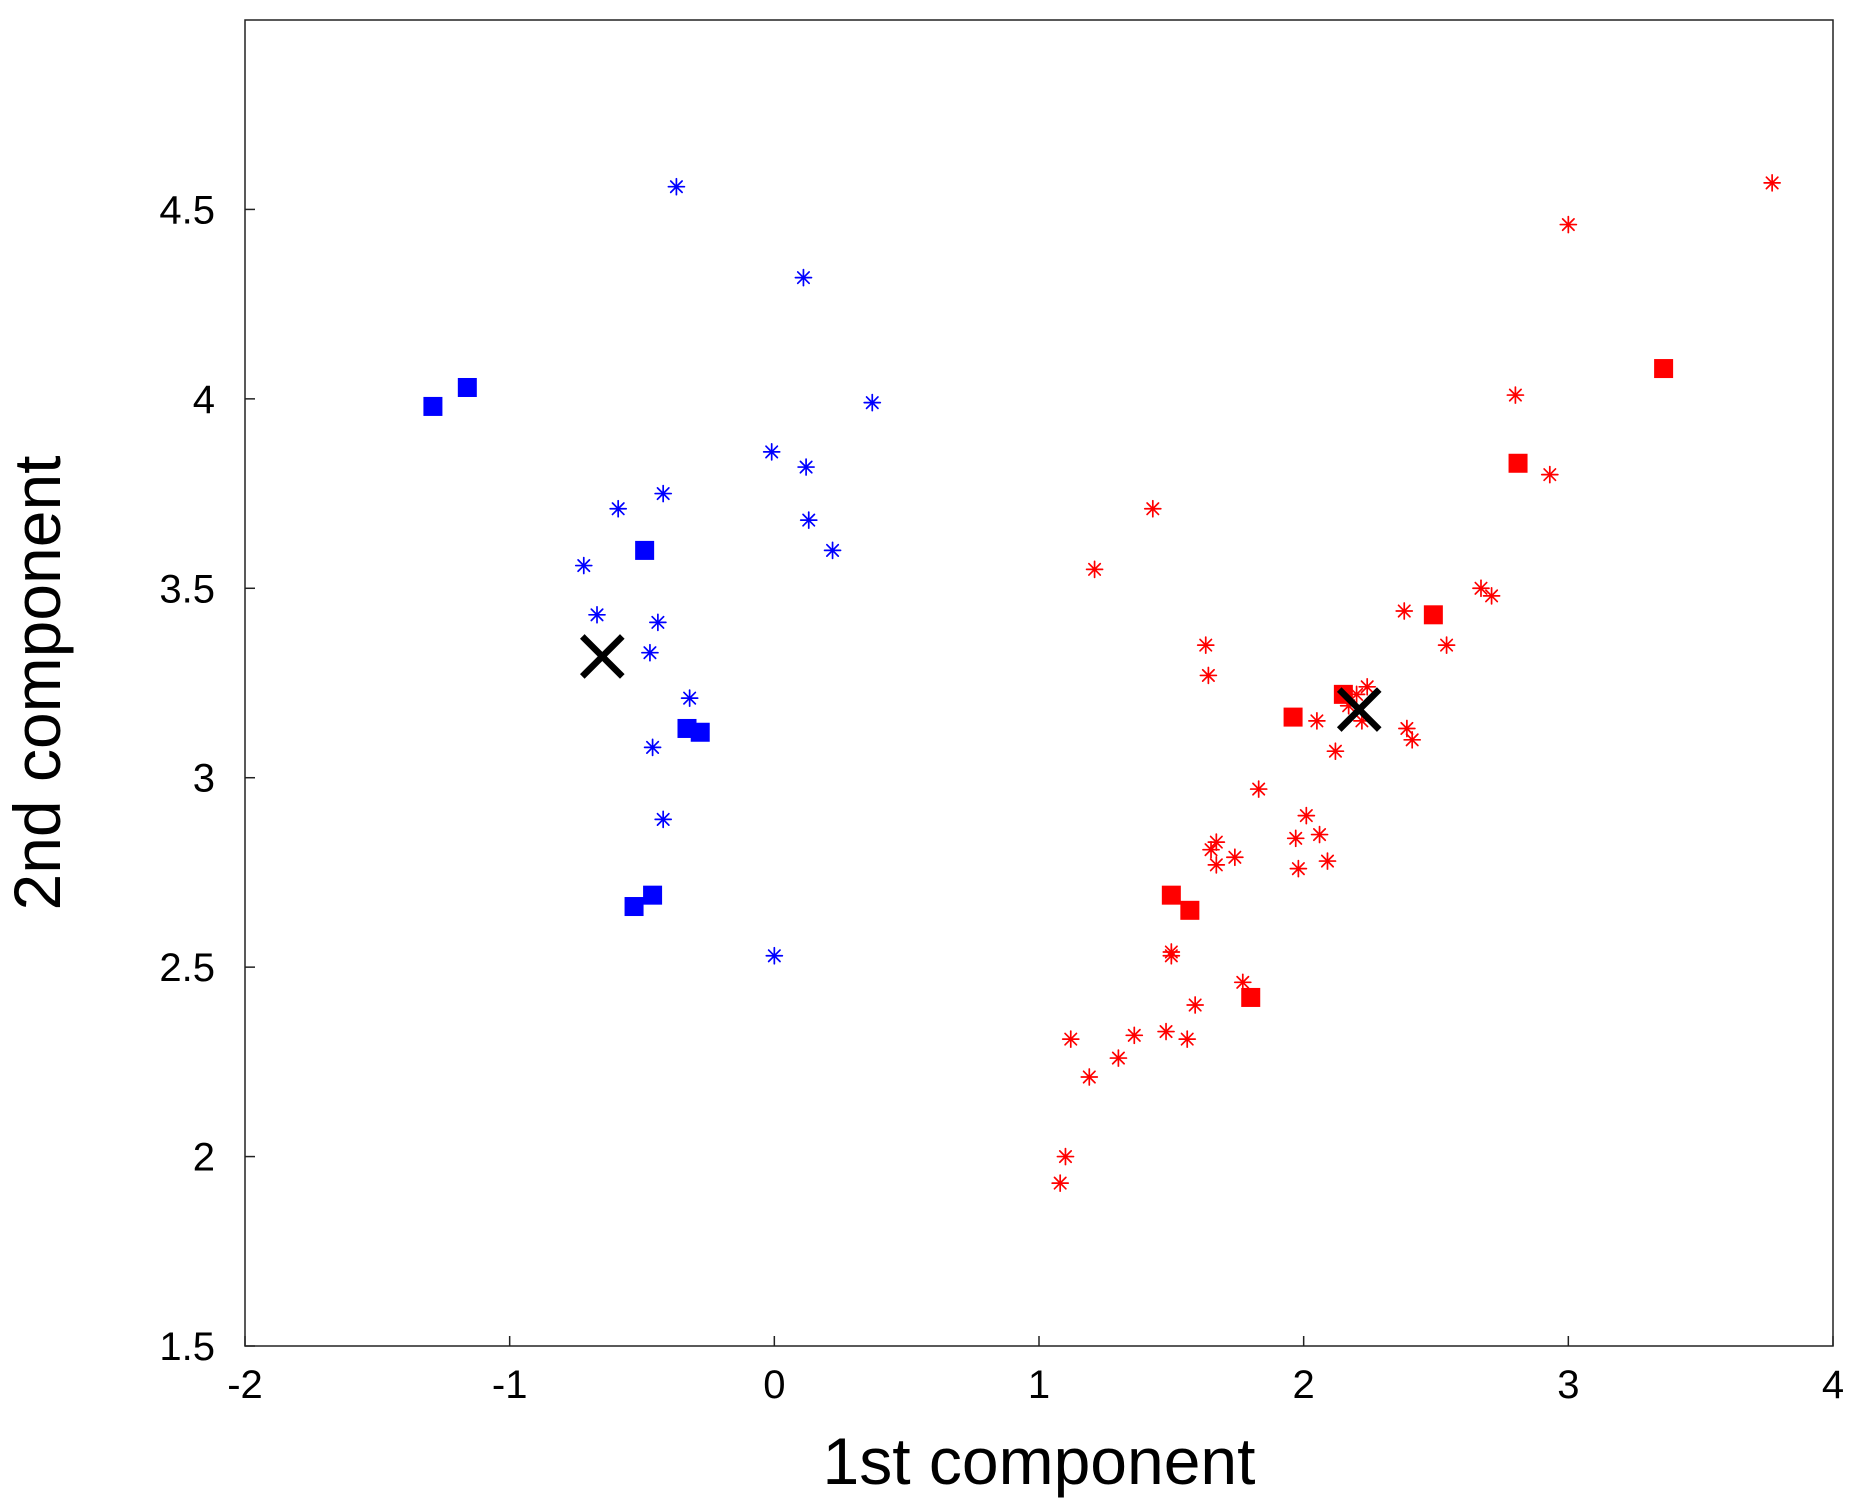 The height and width of the screenshot is (1507, 1871). What do you see at coordinates (204, 779) in the screenshot?
I see `y-tick-label: 3` at bounding box center [204, 779].